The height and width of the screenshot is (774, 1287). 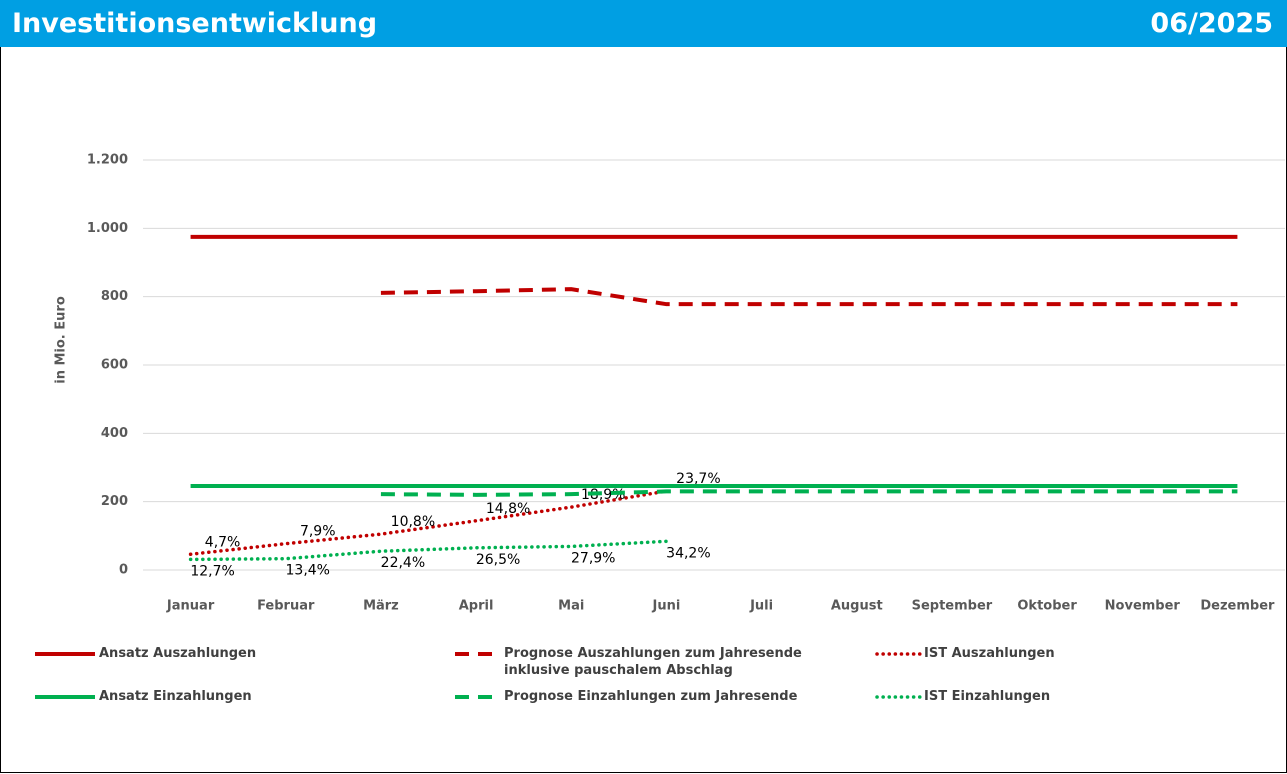 What do you see at coordinates (381, 606) in the screenshot?
I see `x-tick-label: März` at bounding box center [381, 606].